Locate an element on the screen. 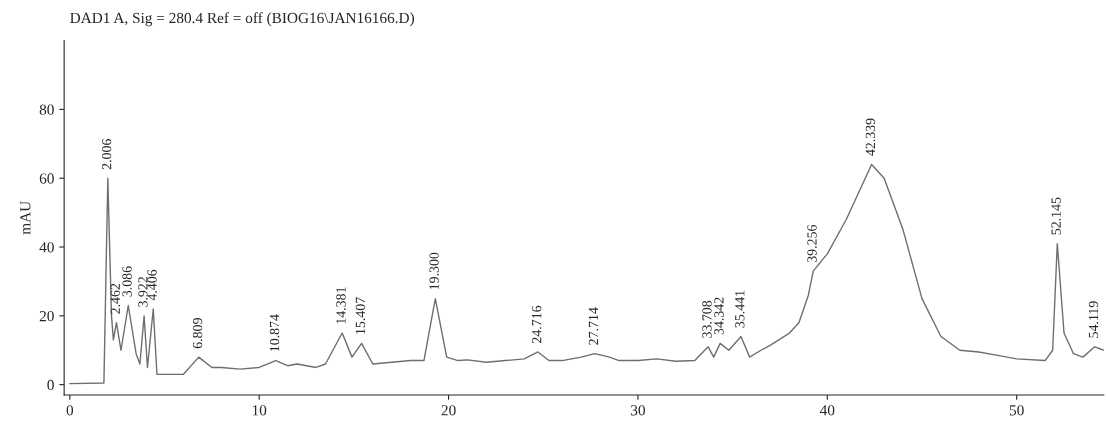  annotation: 14.381 is located at coordinates (341, 305).